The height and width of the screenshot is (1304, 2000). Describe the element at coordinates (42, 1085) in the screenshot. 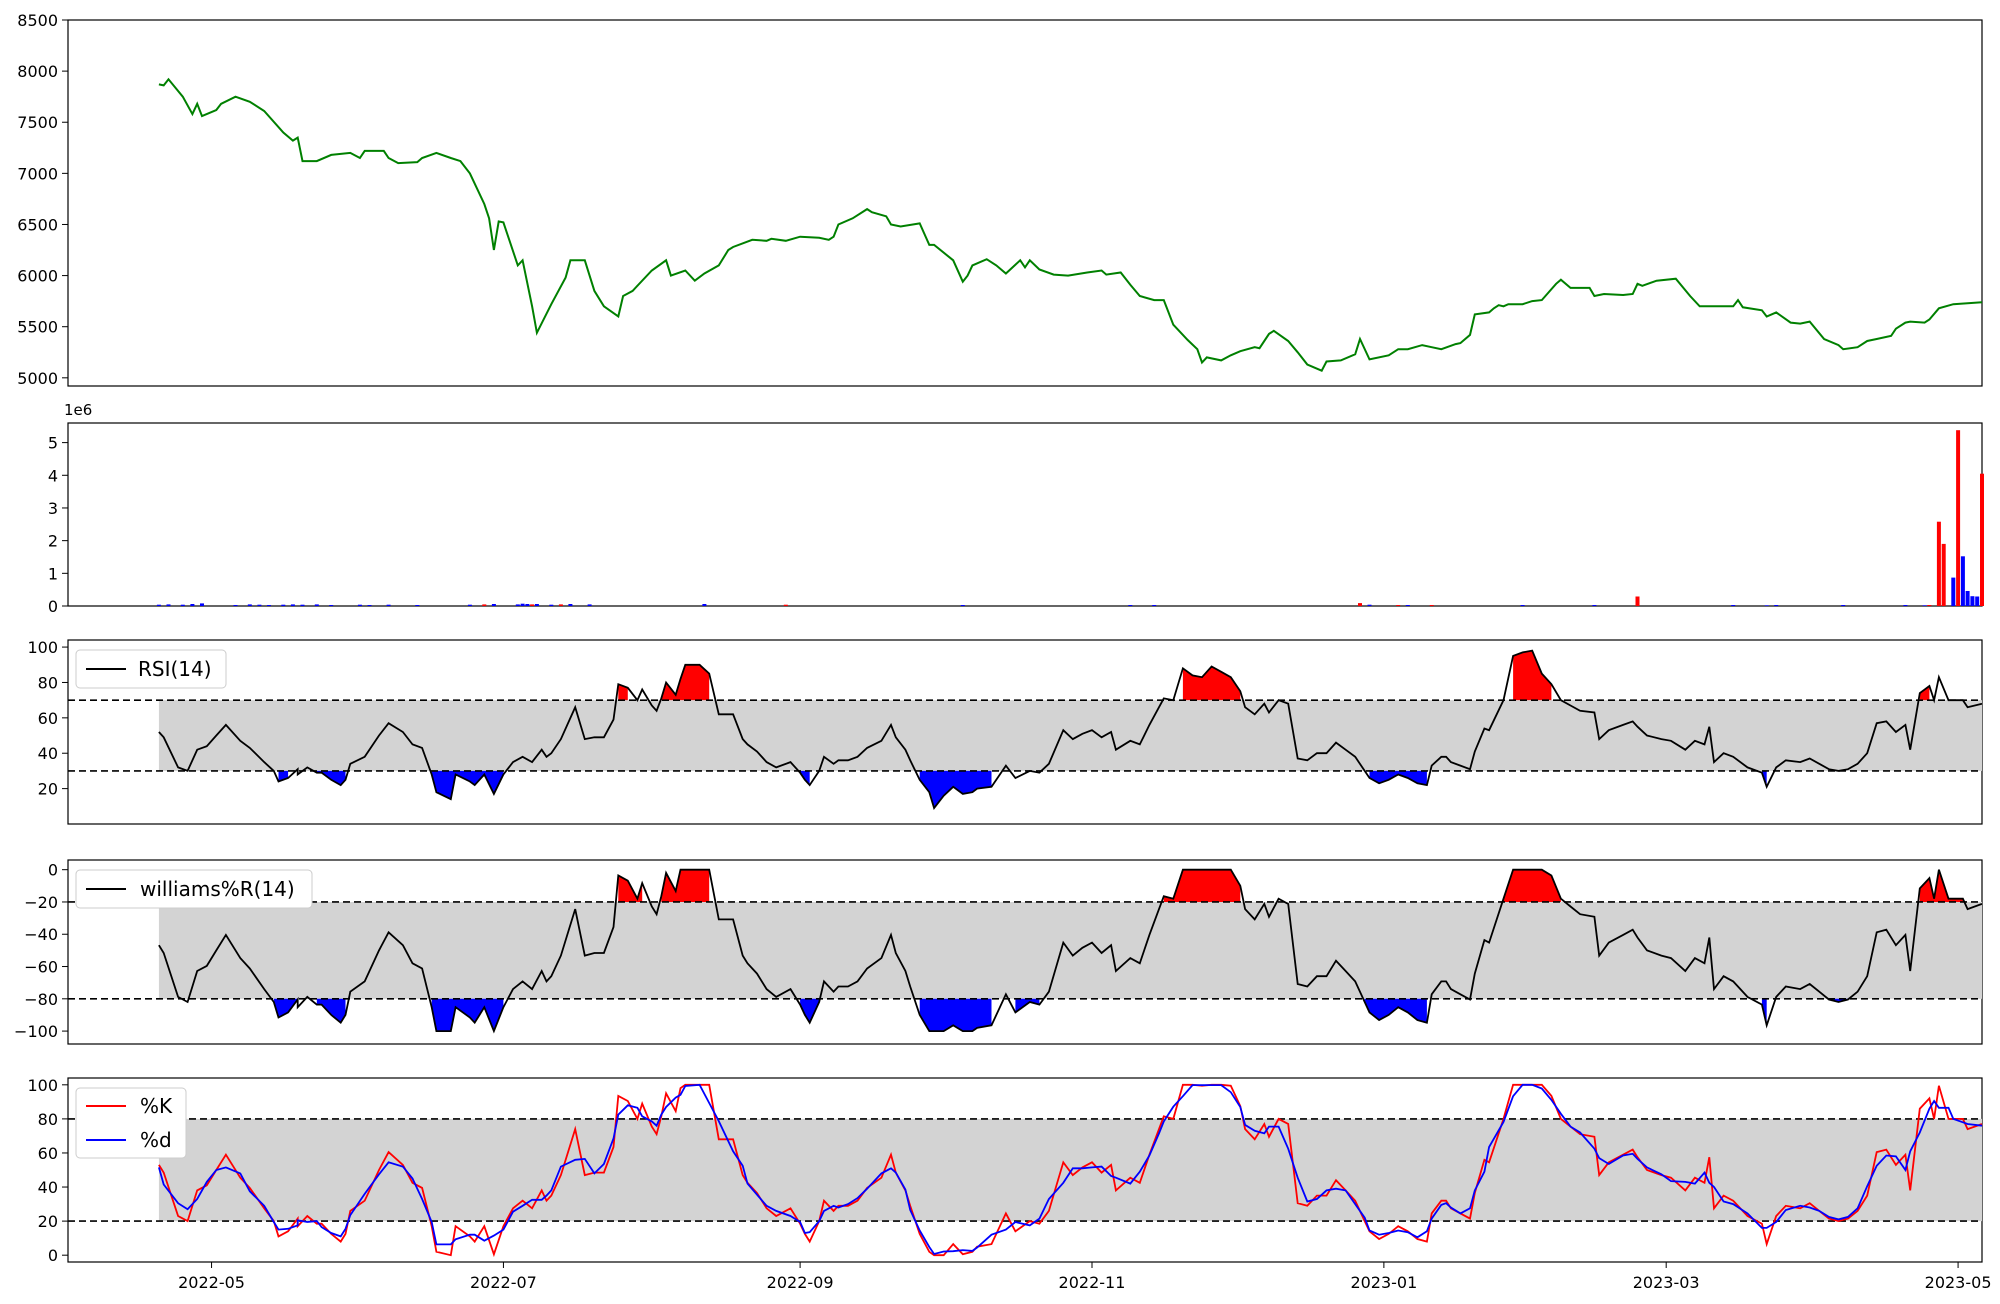

I see `stochastic-ytick-label: 100` at that location.